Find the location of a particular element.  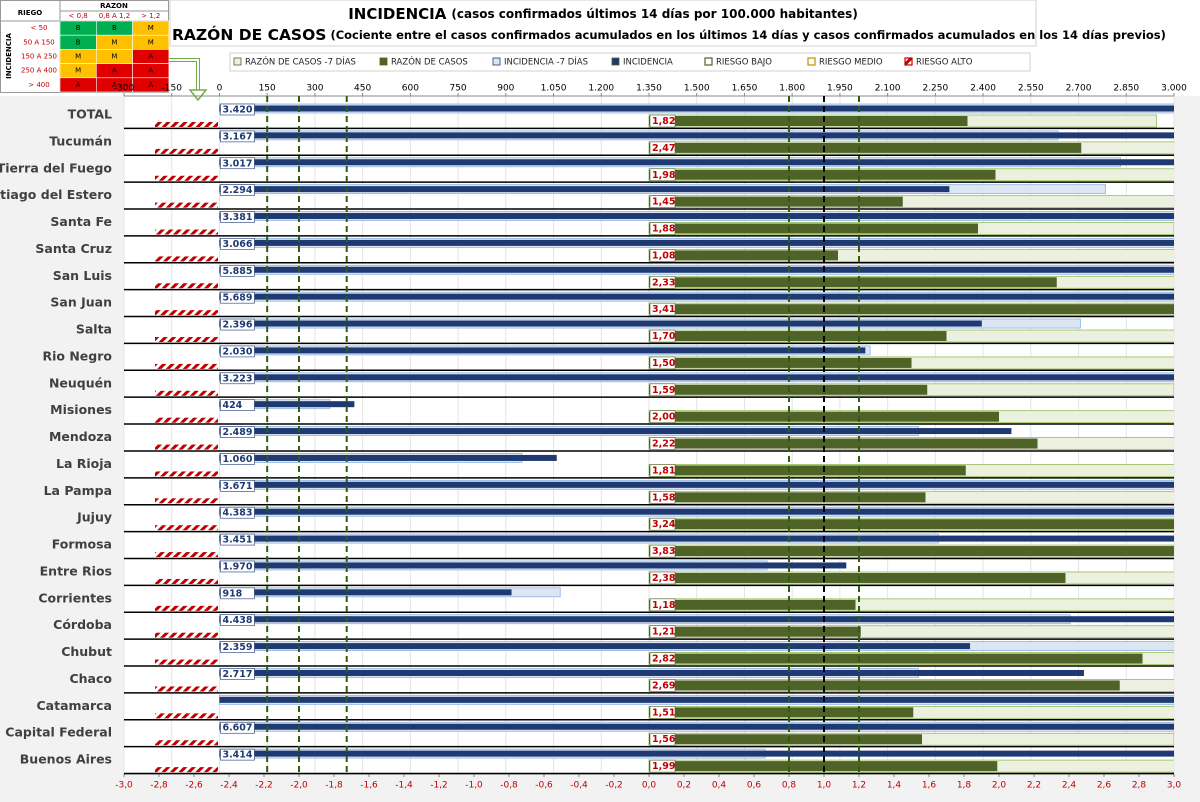

x-tick-label: -300 is located at coordinates (124, 89).